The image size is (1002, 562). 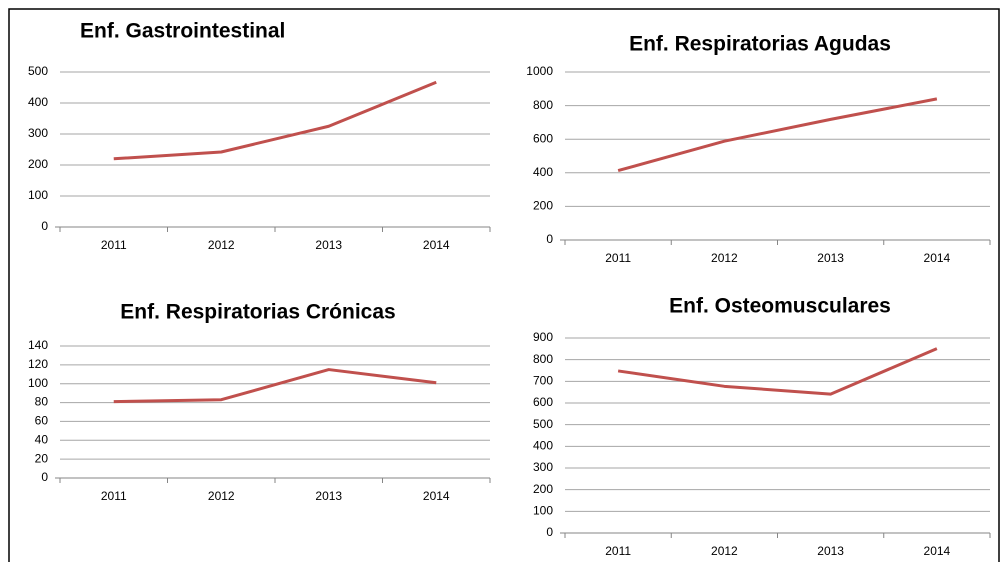 What do you see at coordinates (257, 312) in the screenshot?
I see `chart-title: Enf. Respiratorias Crónicas` at bounding box center [257, 312].